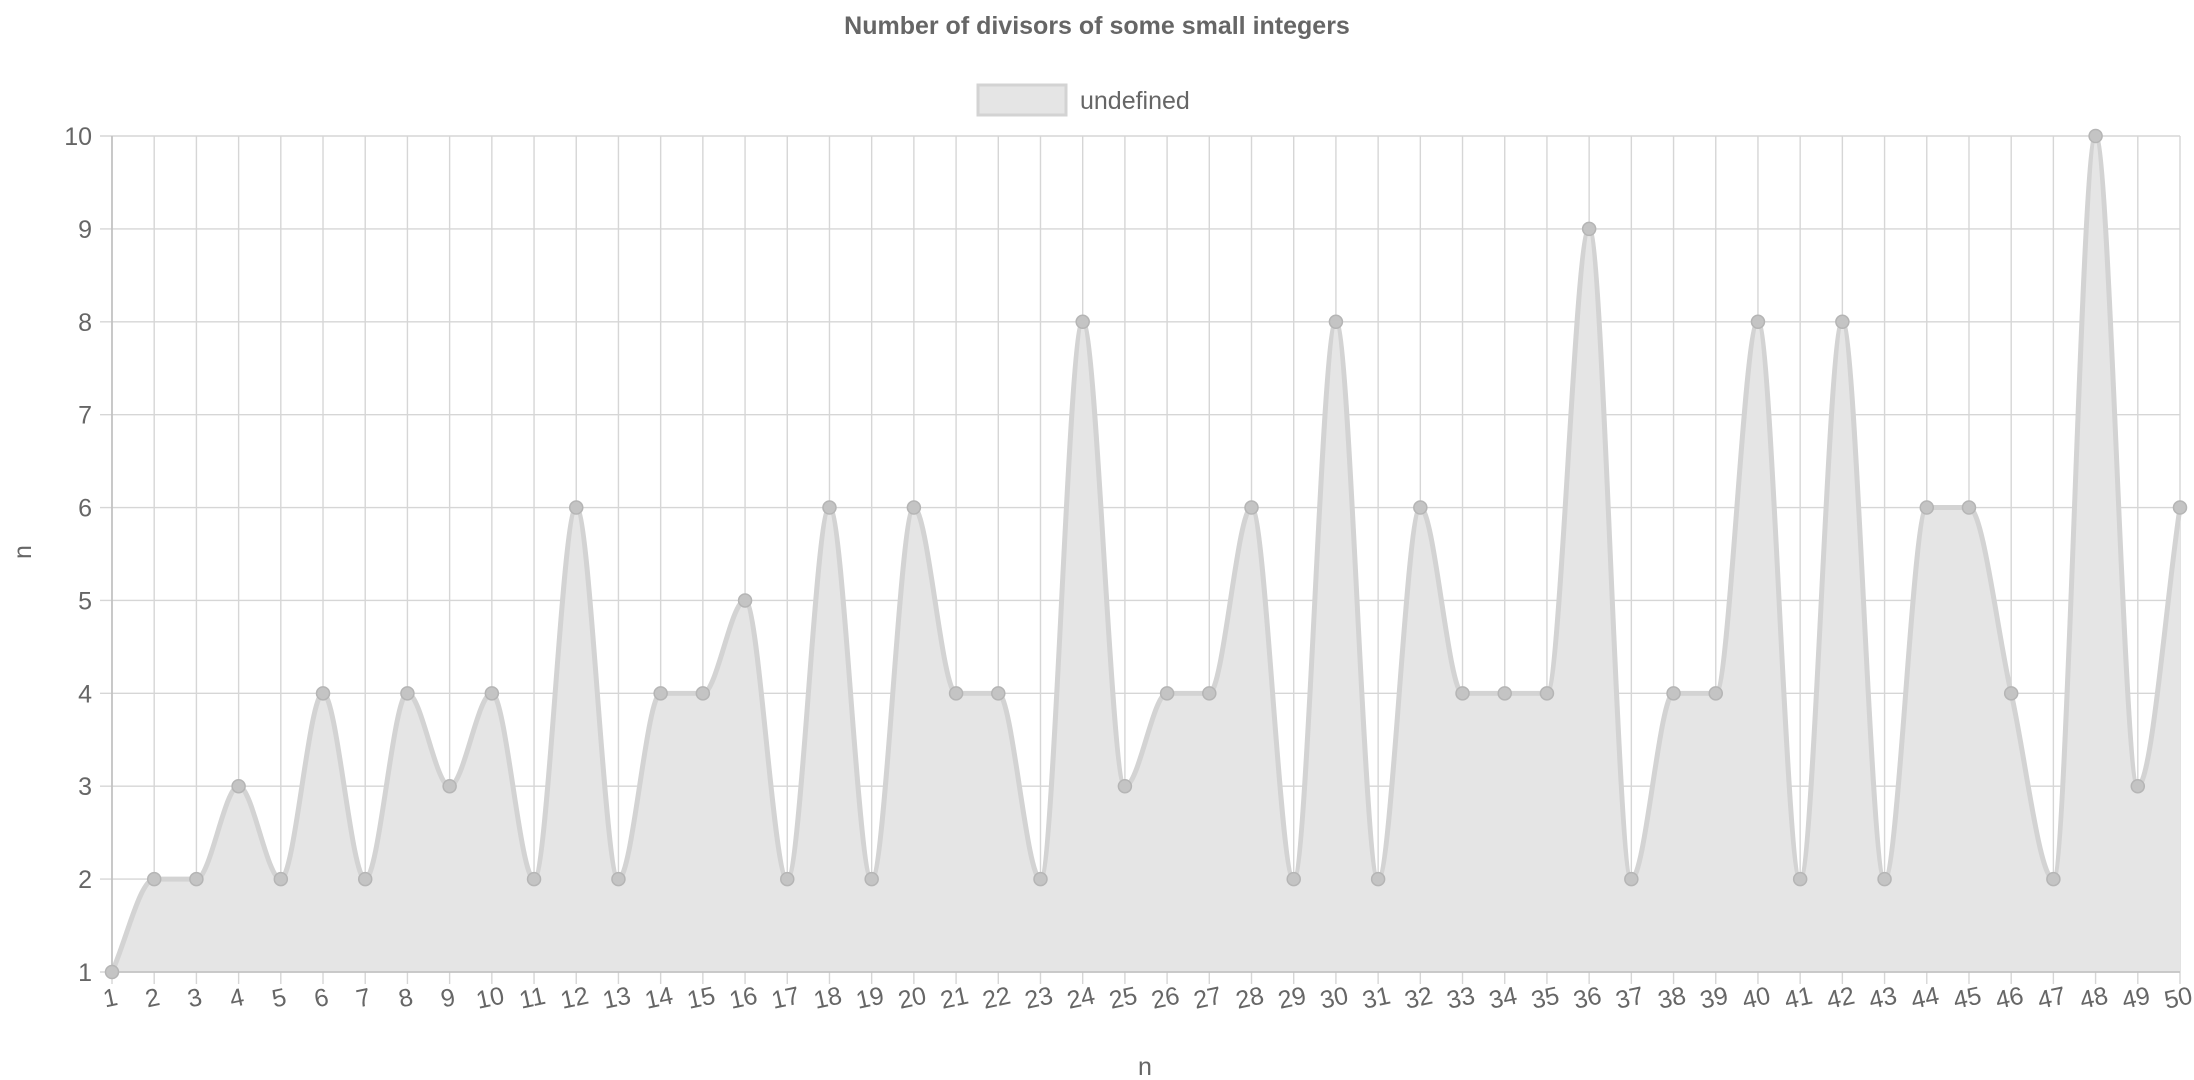 This screenshot has width=2194, height=1080. I want to click on x-tick-label: 17, so click(785, 998).